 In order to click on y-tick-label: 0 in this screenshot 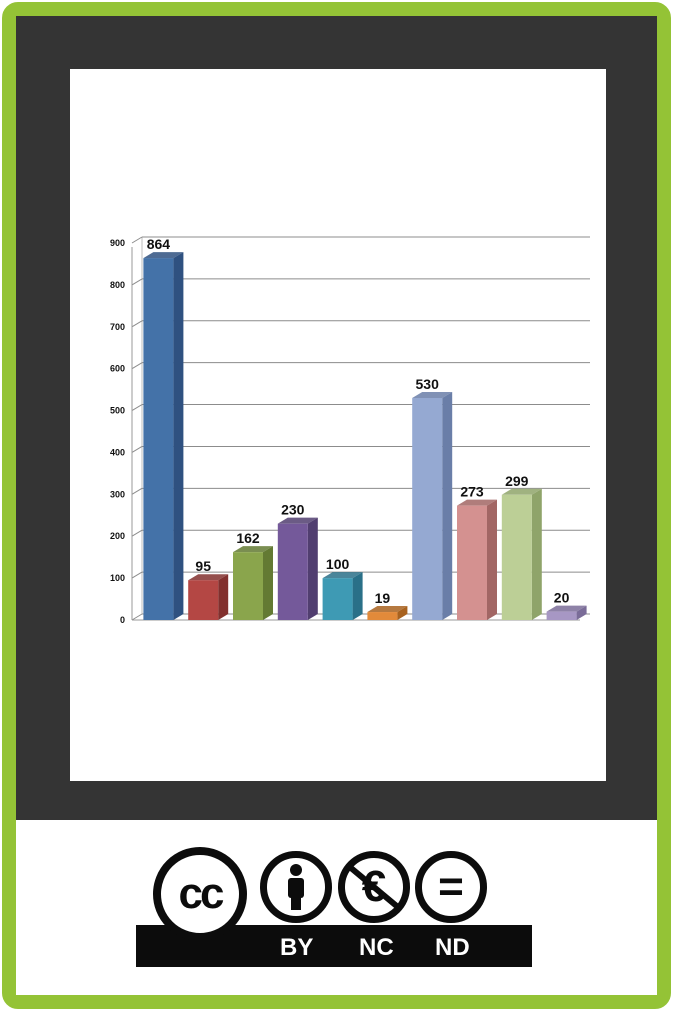, I will do `click(122, 620)`.